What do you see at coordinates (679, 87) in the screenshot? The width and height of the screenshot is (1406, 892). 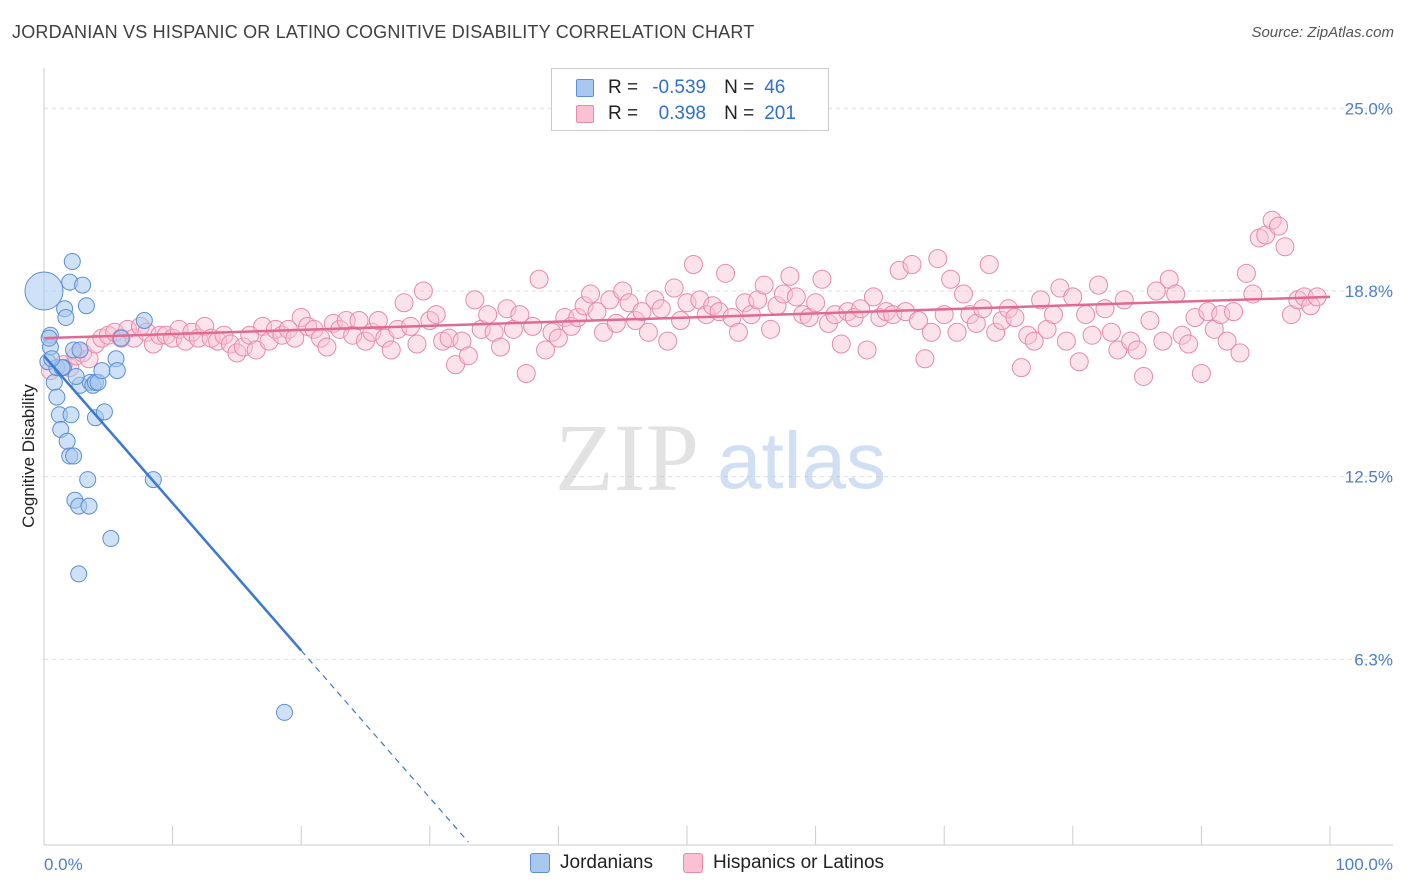 I see `legend-r-value: -0.539` at bounding box center [679, 87].